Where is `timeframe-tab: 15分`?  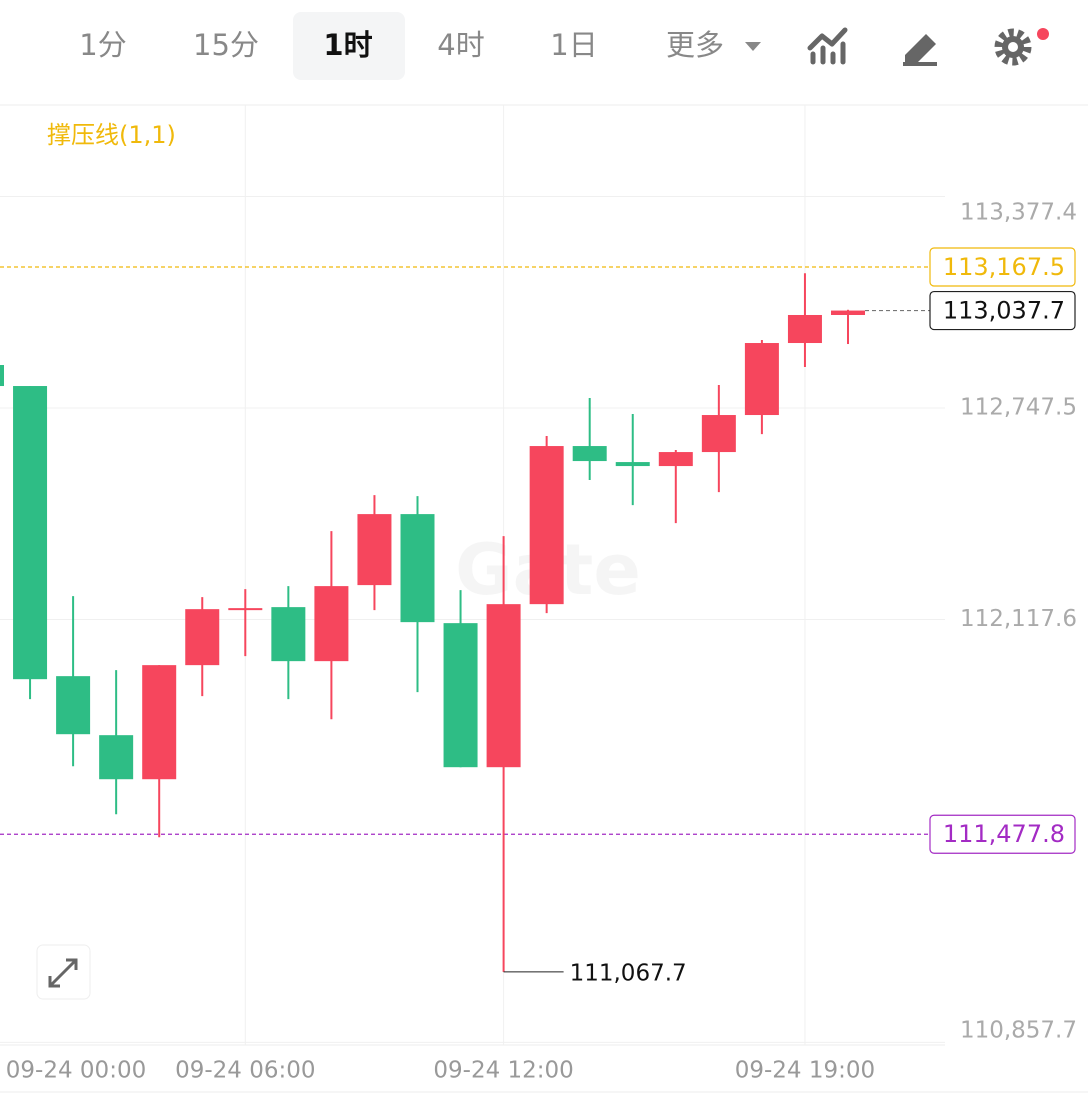
timeframe-tab: 15分 is located at coordinates (226, 45).